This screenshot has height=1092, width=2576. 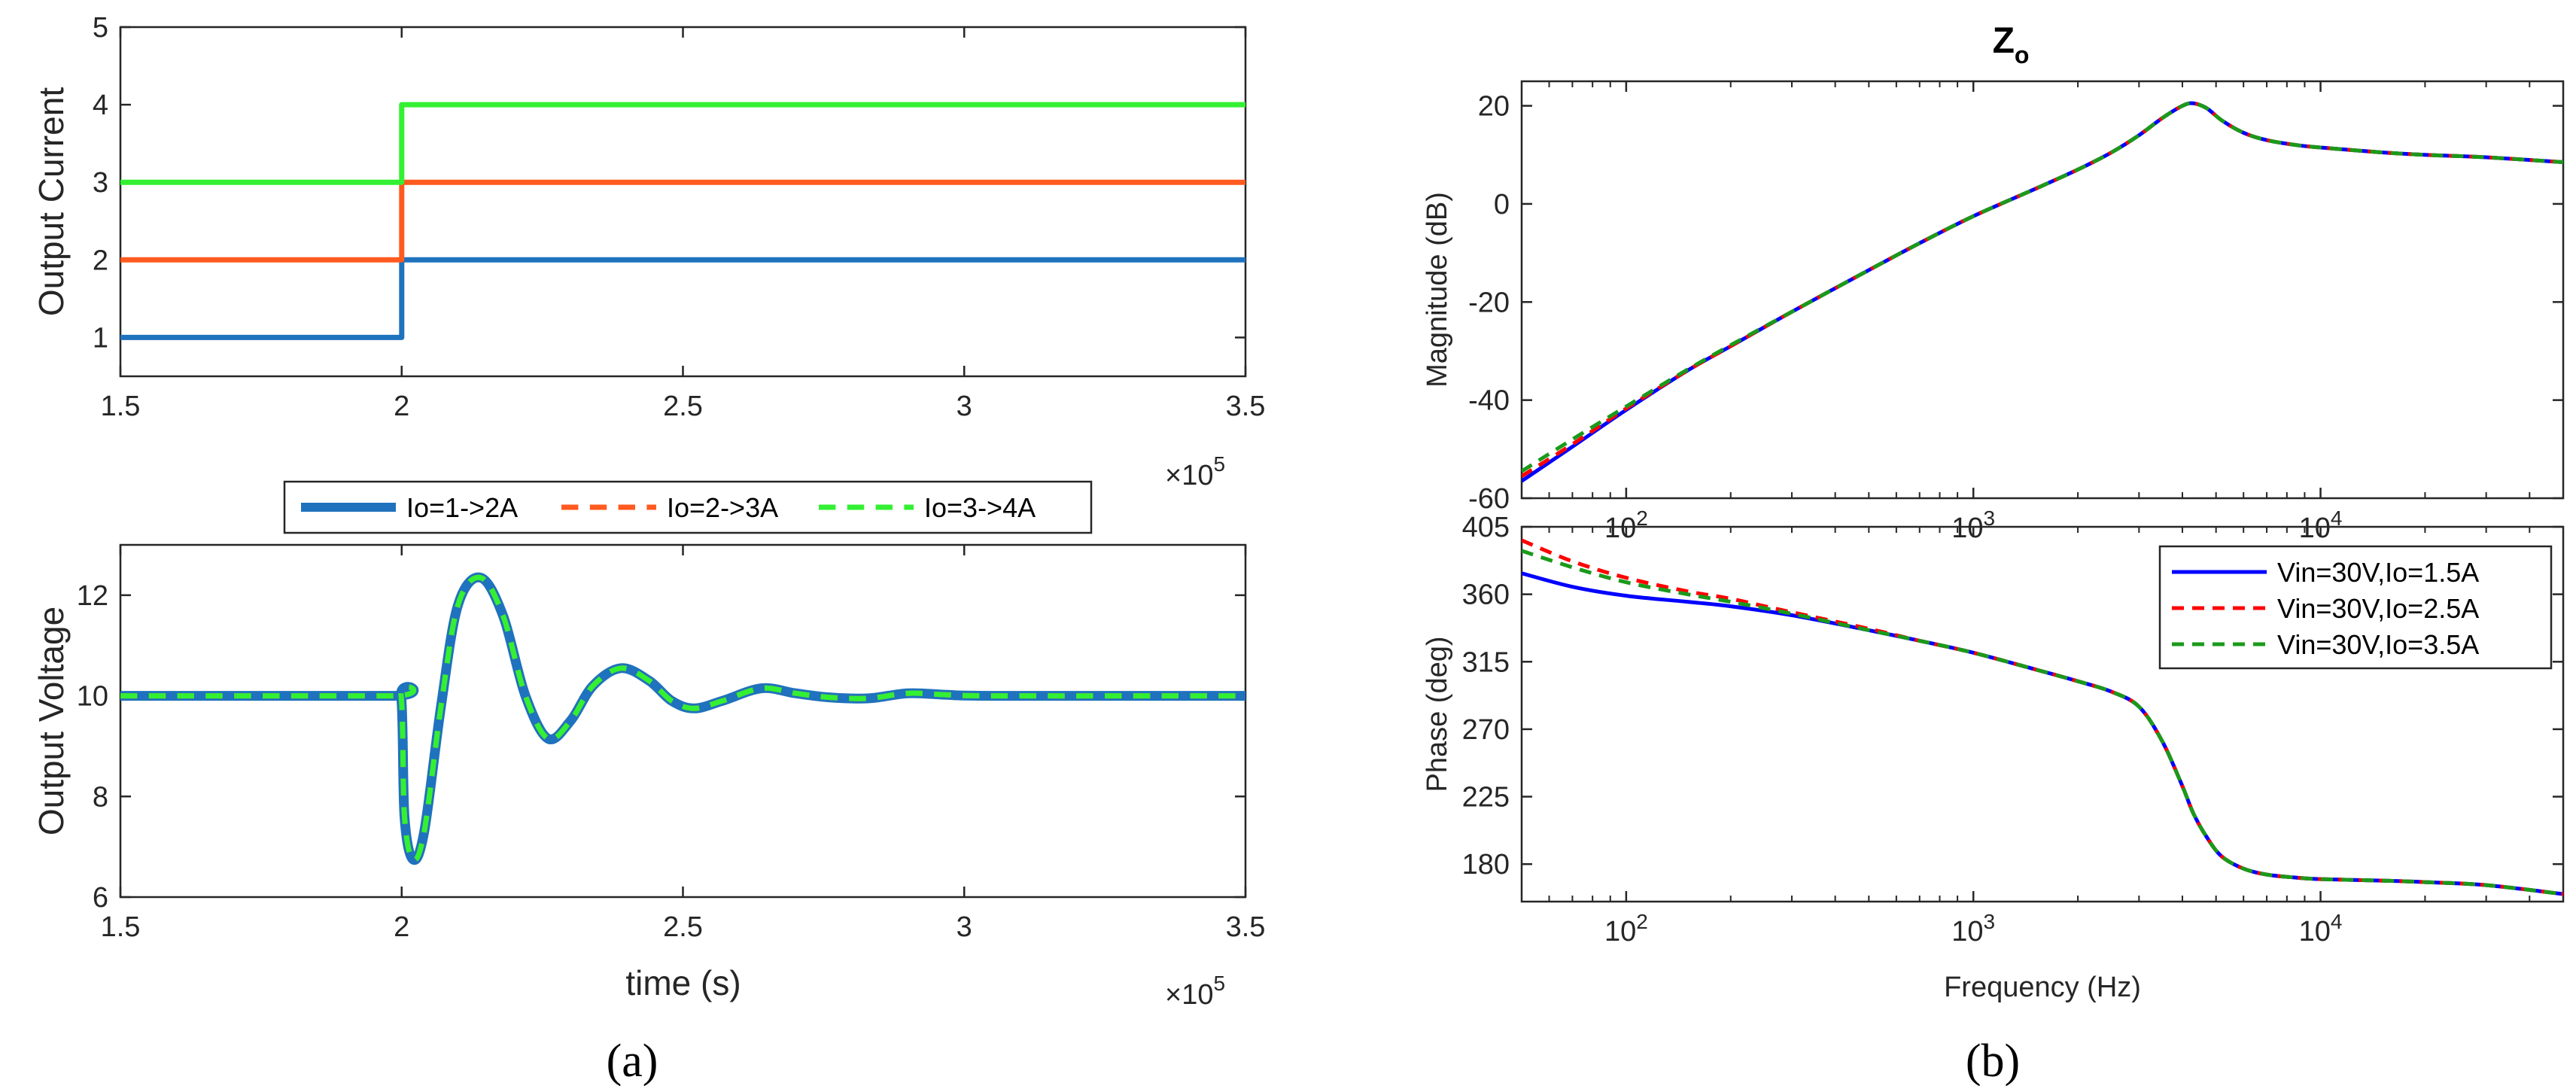 I want to click on zo-phase-ylabel: Phase (deg), so click(x=1437, y=714).